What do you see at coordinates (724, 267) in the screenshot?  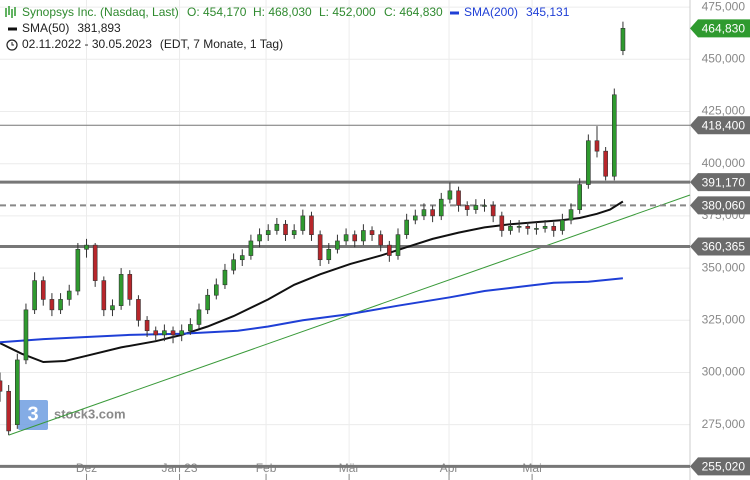 I see `y-tick-label: 350,000` at bounding box center [724, 267].